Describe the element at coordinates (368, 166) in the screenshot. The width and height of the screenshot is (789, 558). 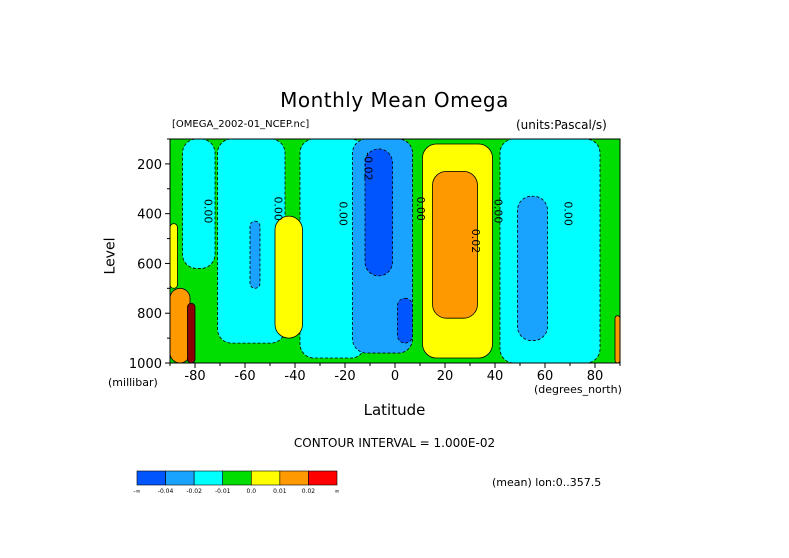
I see `contour-label: -0.02` at that location.